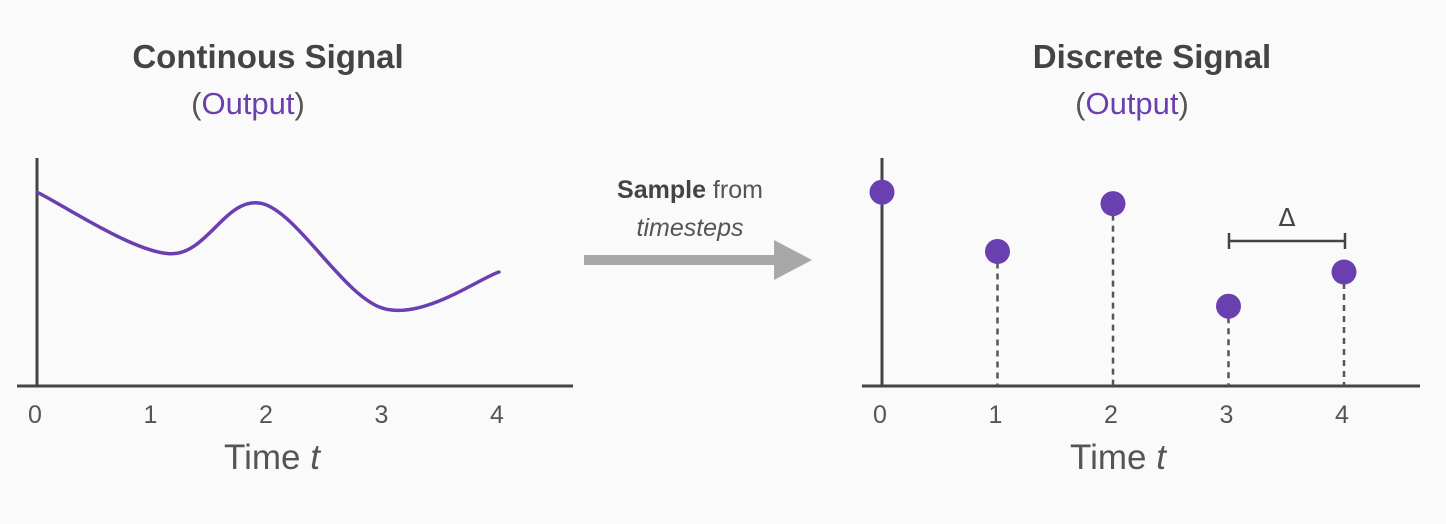 The image size is (1446, 524). I want to click on left-tick-labels: 0 1 2 3 4, so click(266, 415).